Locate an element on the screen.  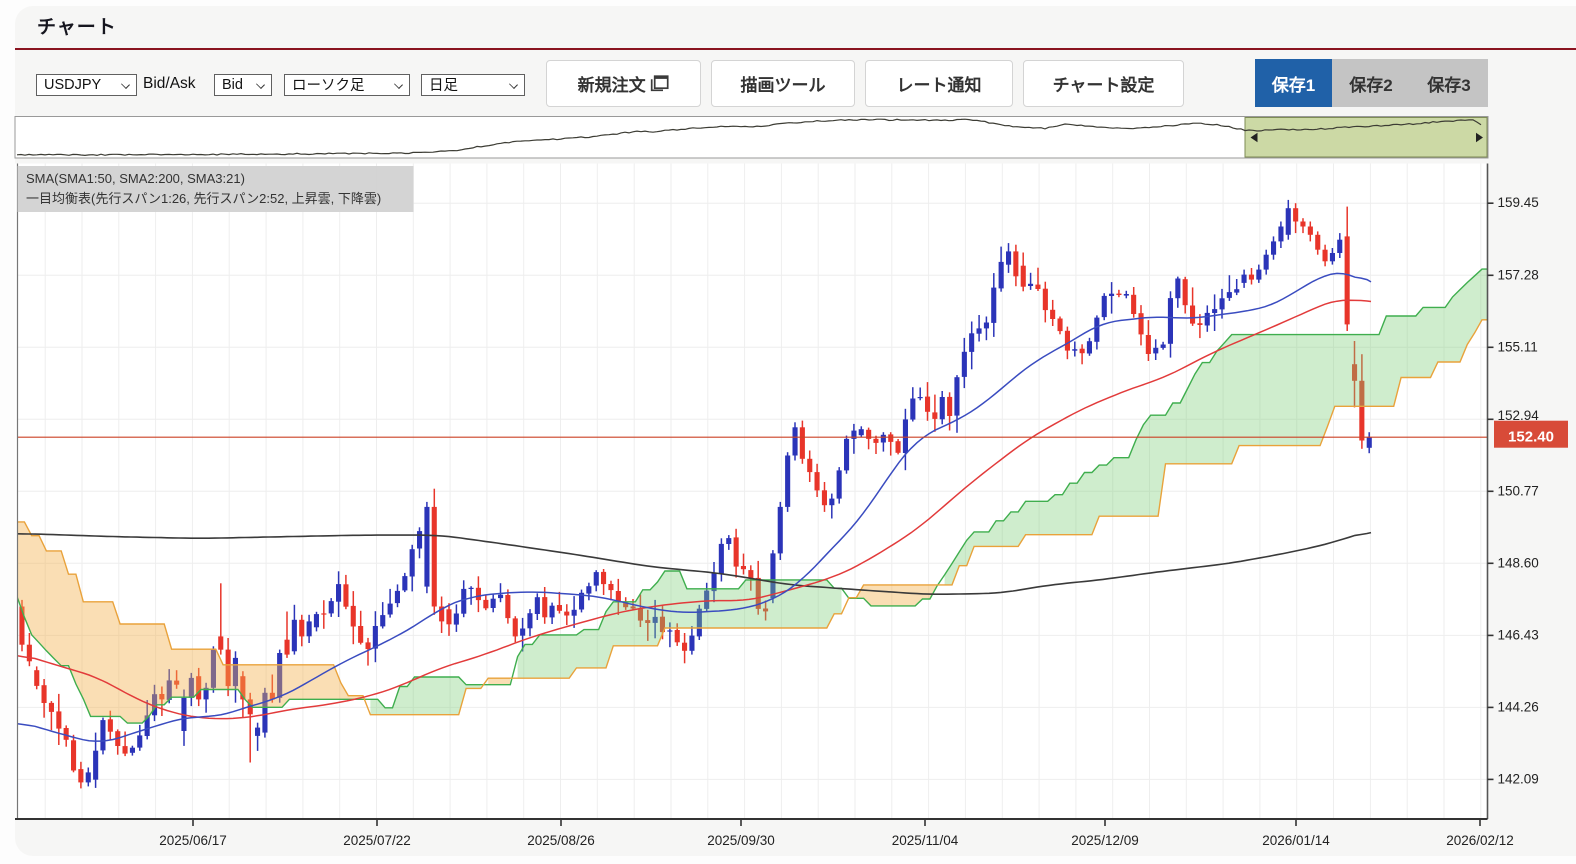
svg-text: 2025/06/17 is located at coordinates (193, 840).